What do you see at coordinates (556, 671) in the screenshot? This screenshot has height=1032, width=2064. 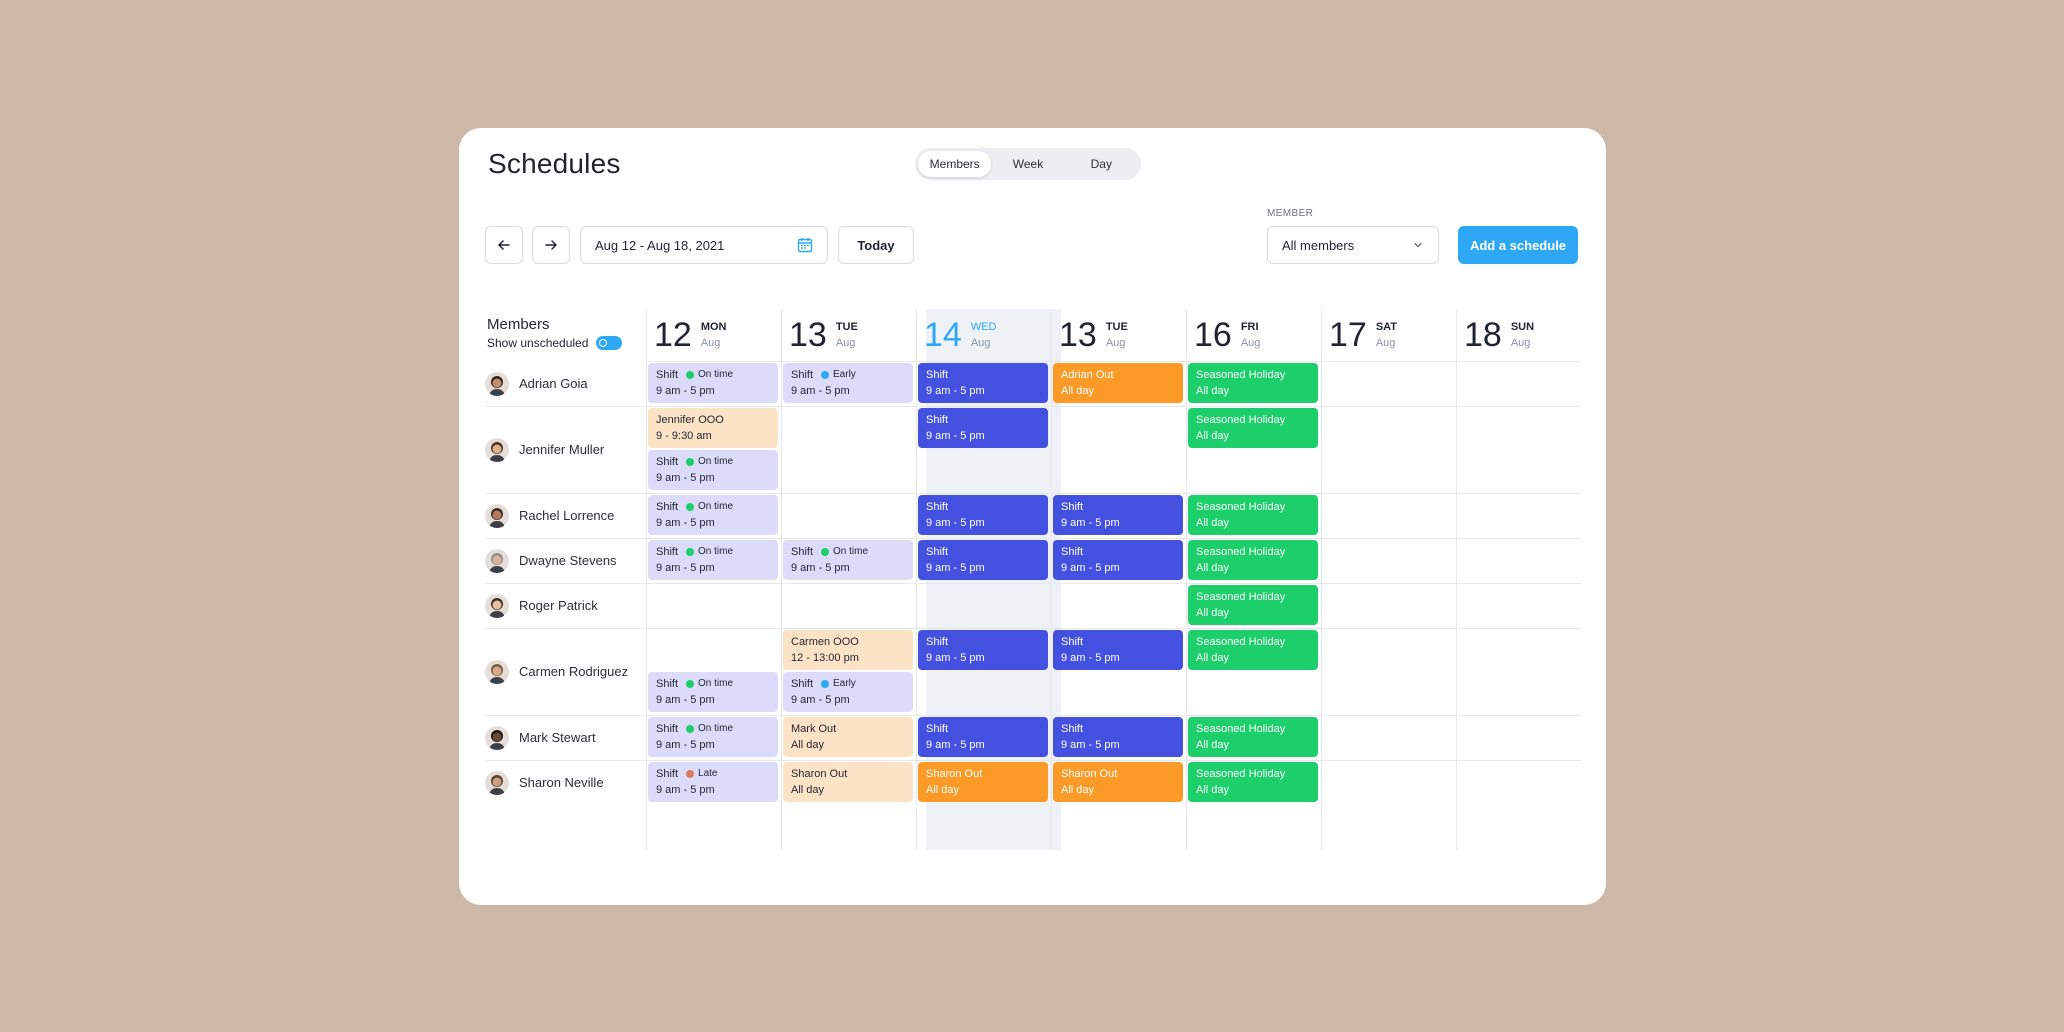 I see `member-row-label: Carmen Rodriguez` at bounding box center [556, 671].